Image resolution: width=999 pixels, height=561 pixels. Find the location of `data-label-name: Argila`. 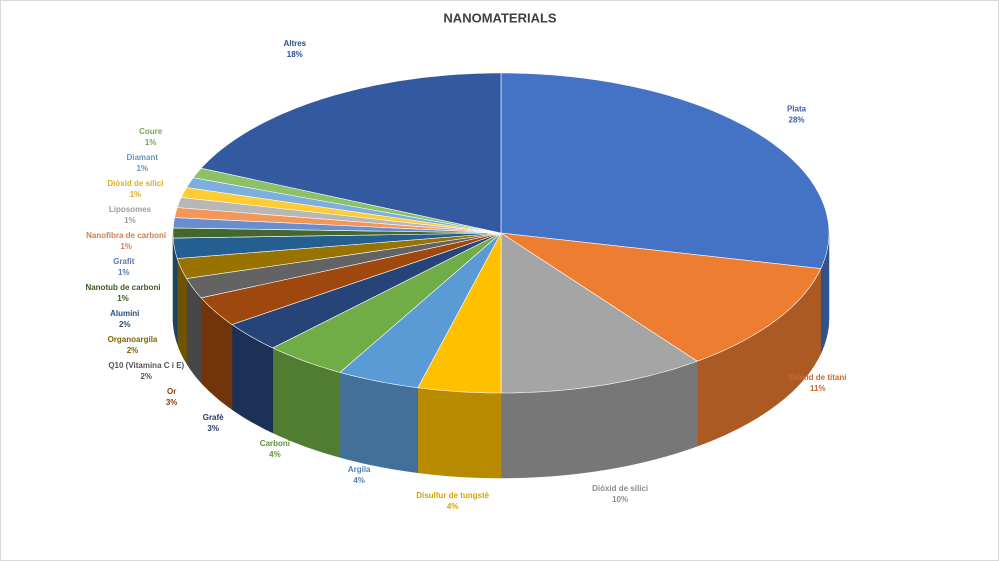

data-label-name: Argila is located at coordinates (359, 469).